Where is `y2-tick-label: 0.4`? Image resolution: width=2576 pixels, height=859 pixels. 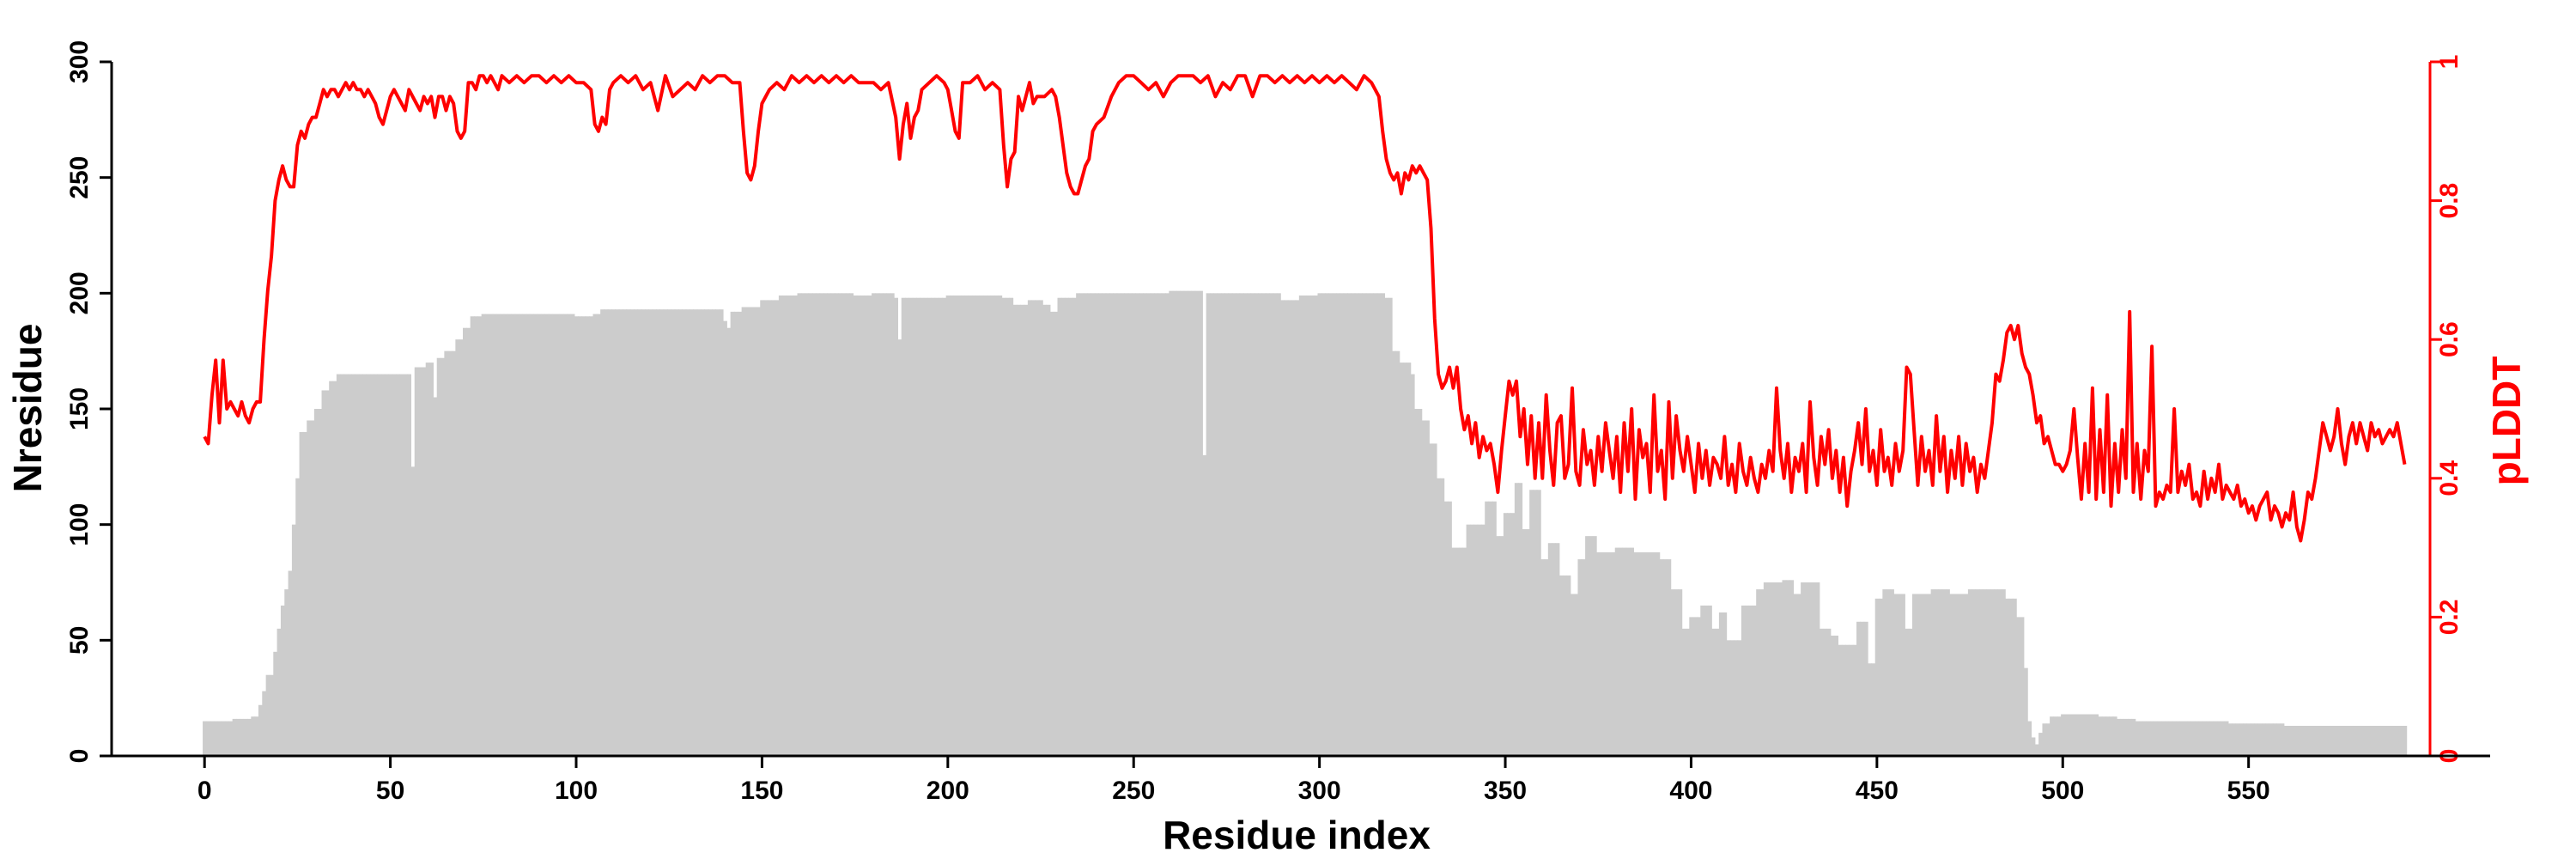 y2-tick-label: 0.4 is located at coordinates (2449, 478).